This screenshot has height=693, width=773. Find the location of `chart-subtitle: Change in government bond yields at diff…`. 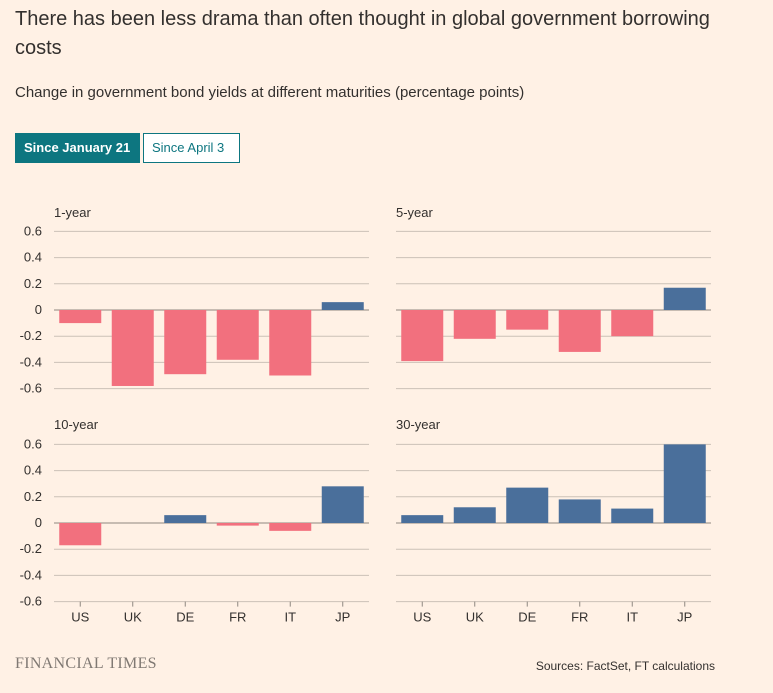

chart-subtitle: Change in government bond yields at diff… is located at coordinates (270, 92).